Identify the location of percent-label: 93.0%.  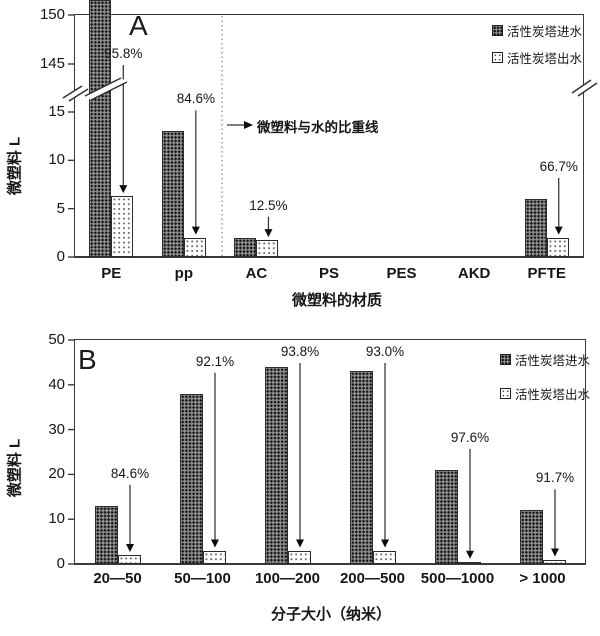
(385, 351).